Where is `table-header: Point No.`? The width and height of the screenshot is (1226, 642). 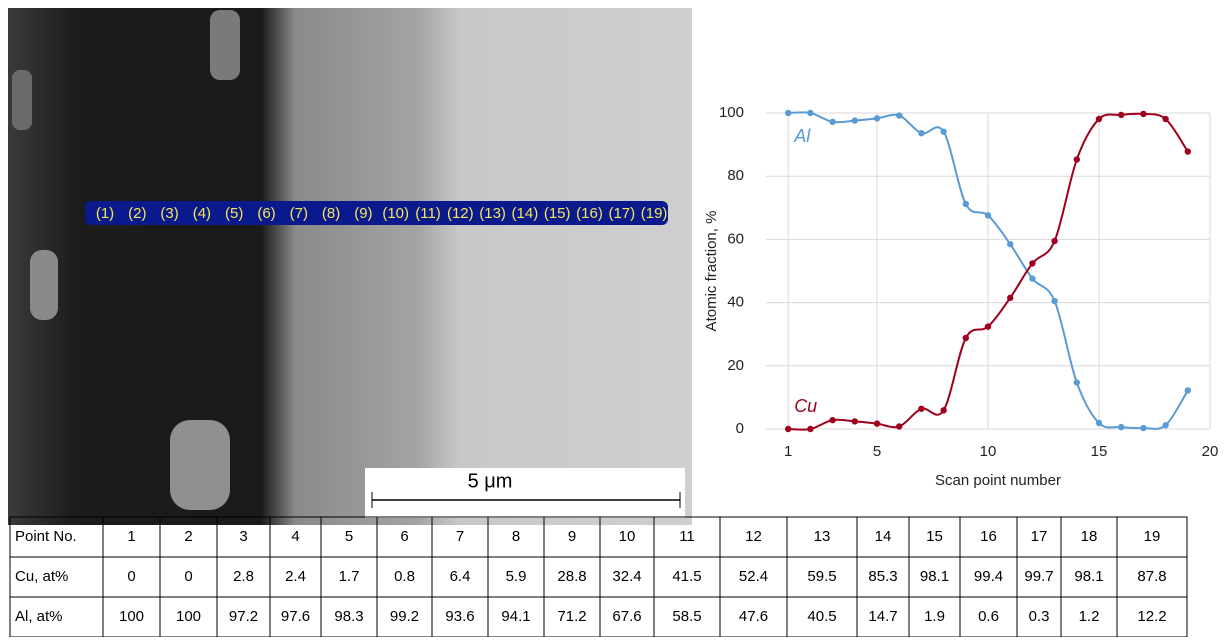 table-header: Point No. is located at coordinates (46, 536).